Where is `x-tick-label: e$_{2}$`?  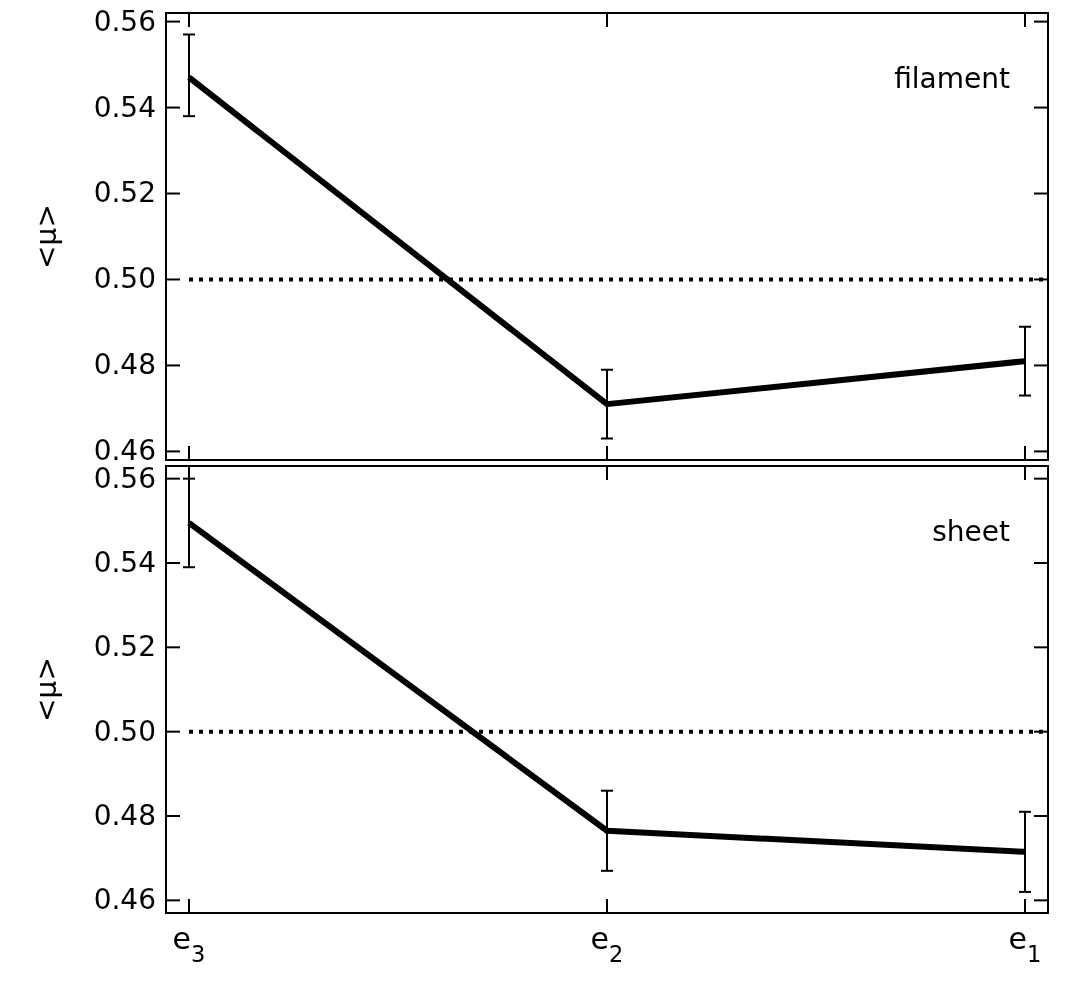
x-tick-label: e$_{2}$ is located at coordinates (607, 944).